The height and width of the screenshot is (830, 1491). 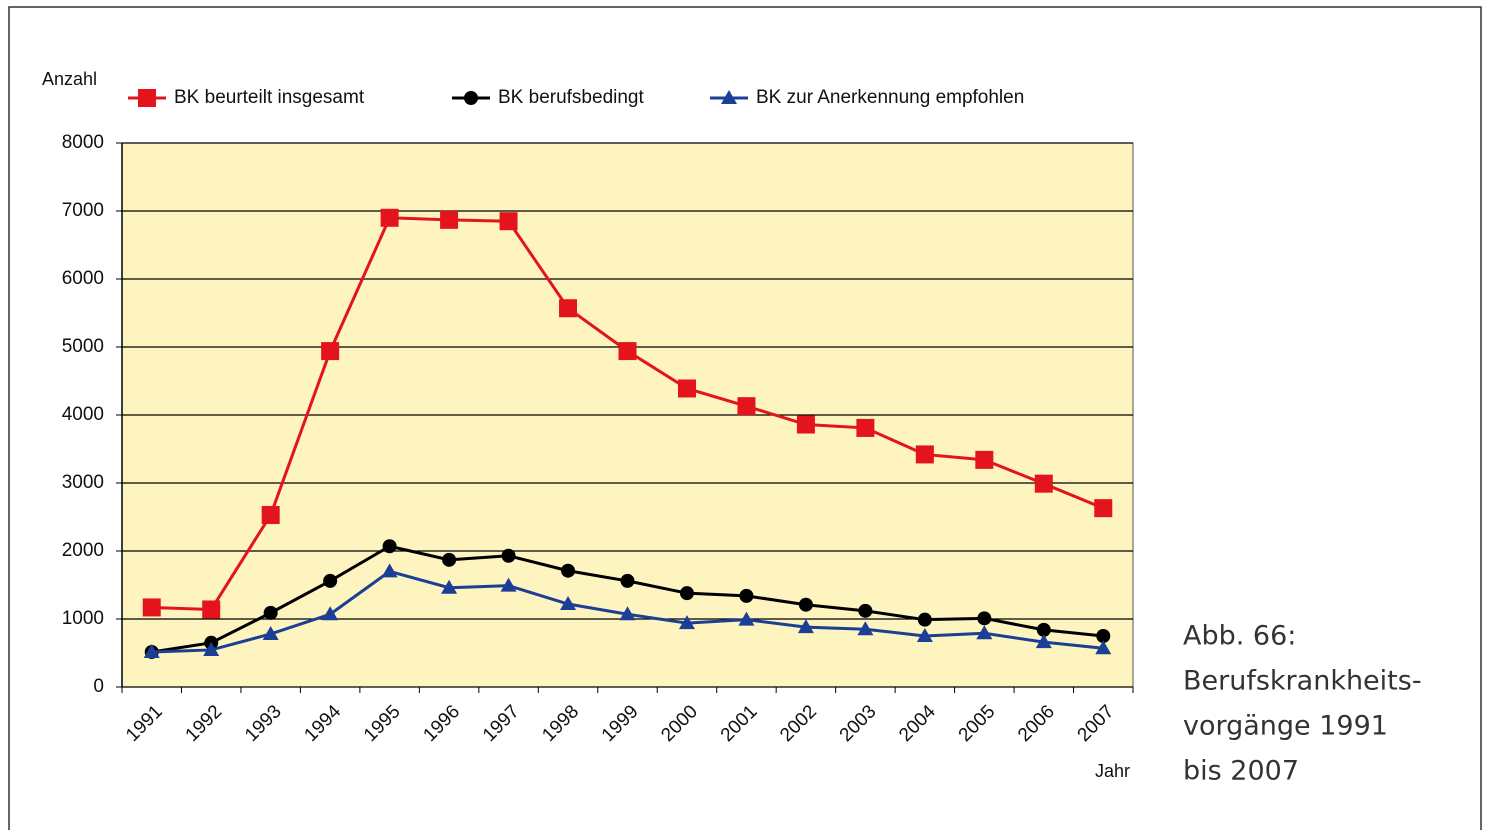 What do you see at coordinates (83, 482) in the screenshot?
I see `y-tick-label: 3000` at bounding box center [83, 482].